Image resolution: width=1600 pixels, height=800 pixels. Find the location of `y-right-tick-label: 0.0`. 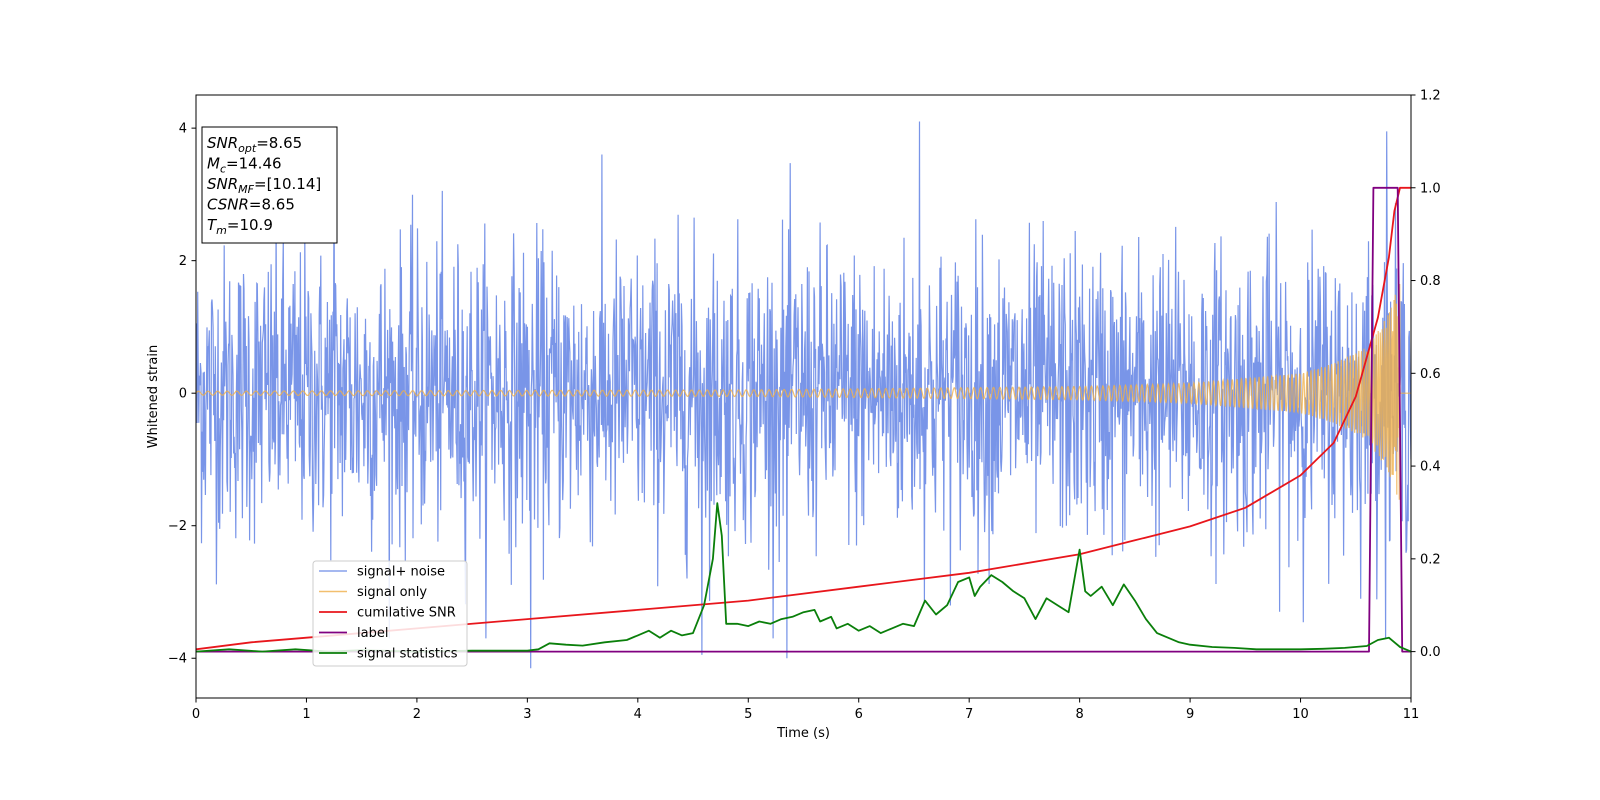

y-right-tick-label: 0.0 is located at coordinates (1430, 652).